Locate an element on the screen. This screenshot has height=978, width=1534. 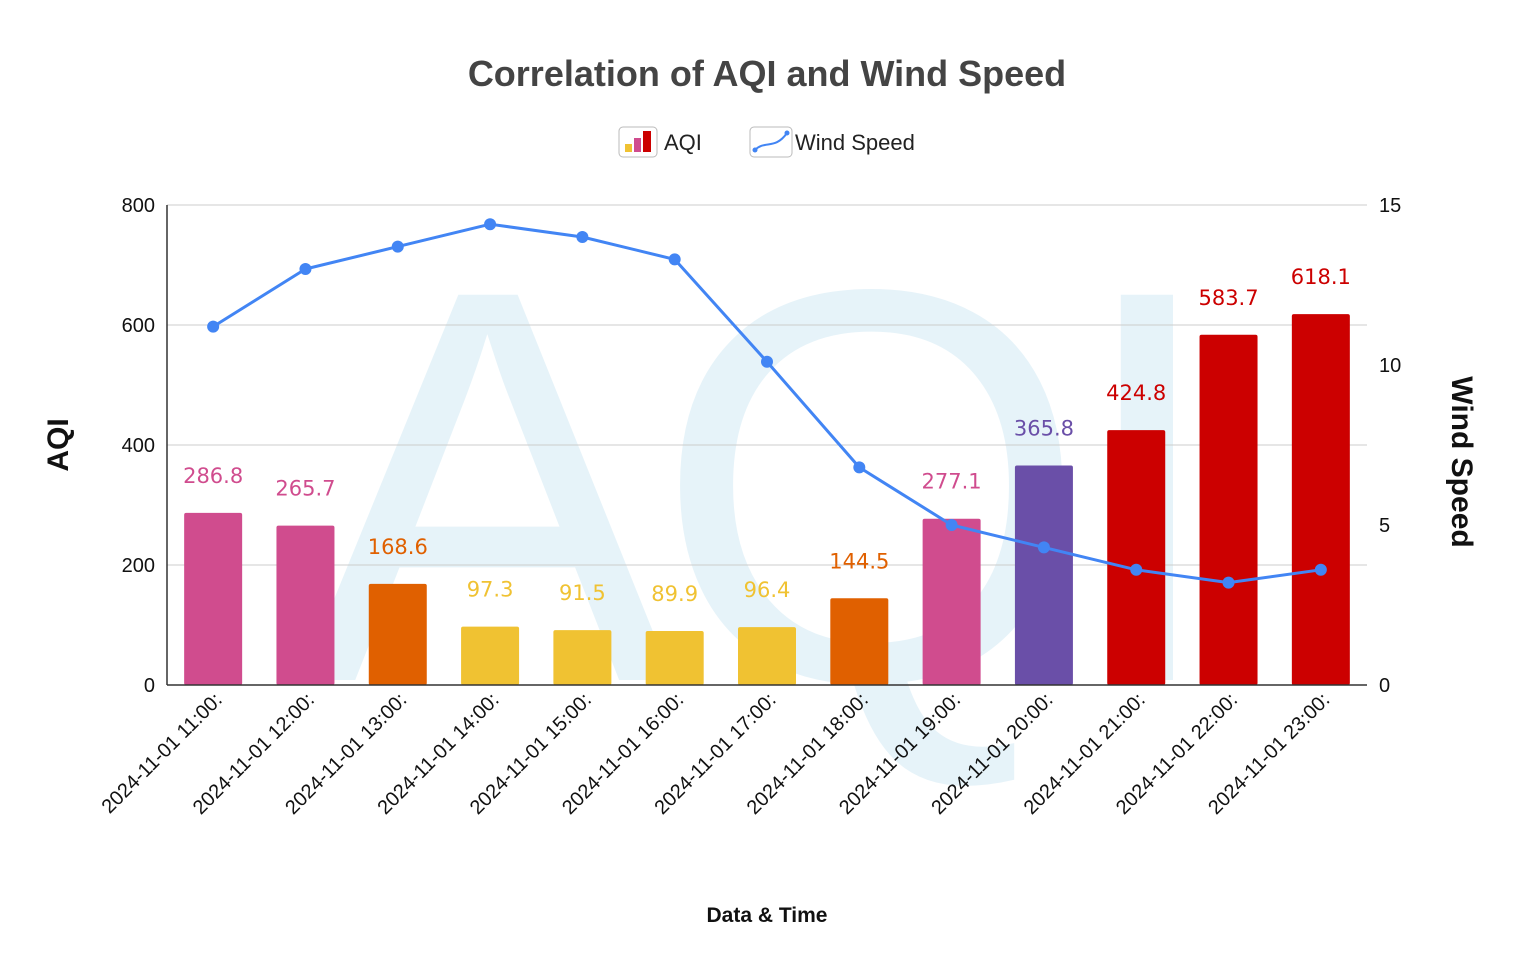
legend-line-icon-path is located at coordinates (771, 141).